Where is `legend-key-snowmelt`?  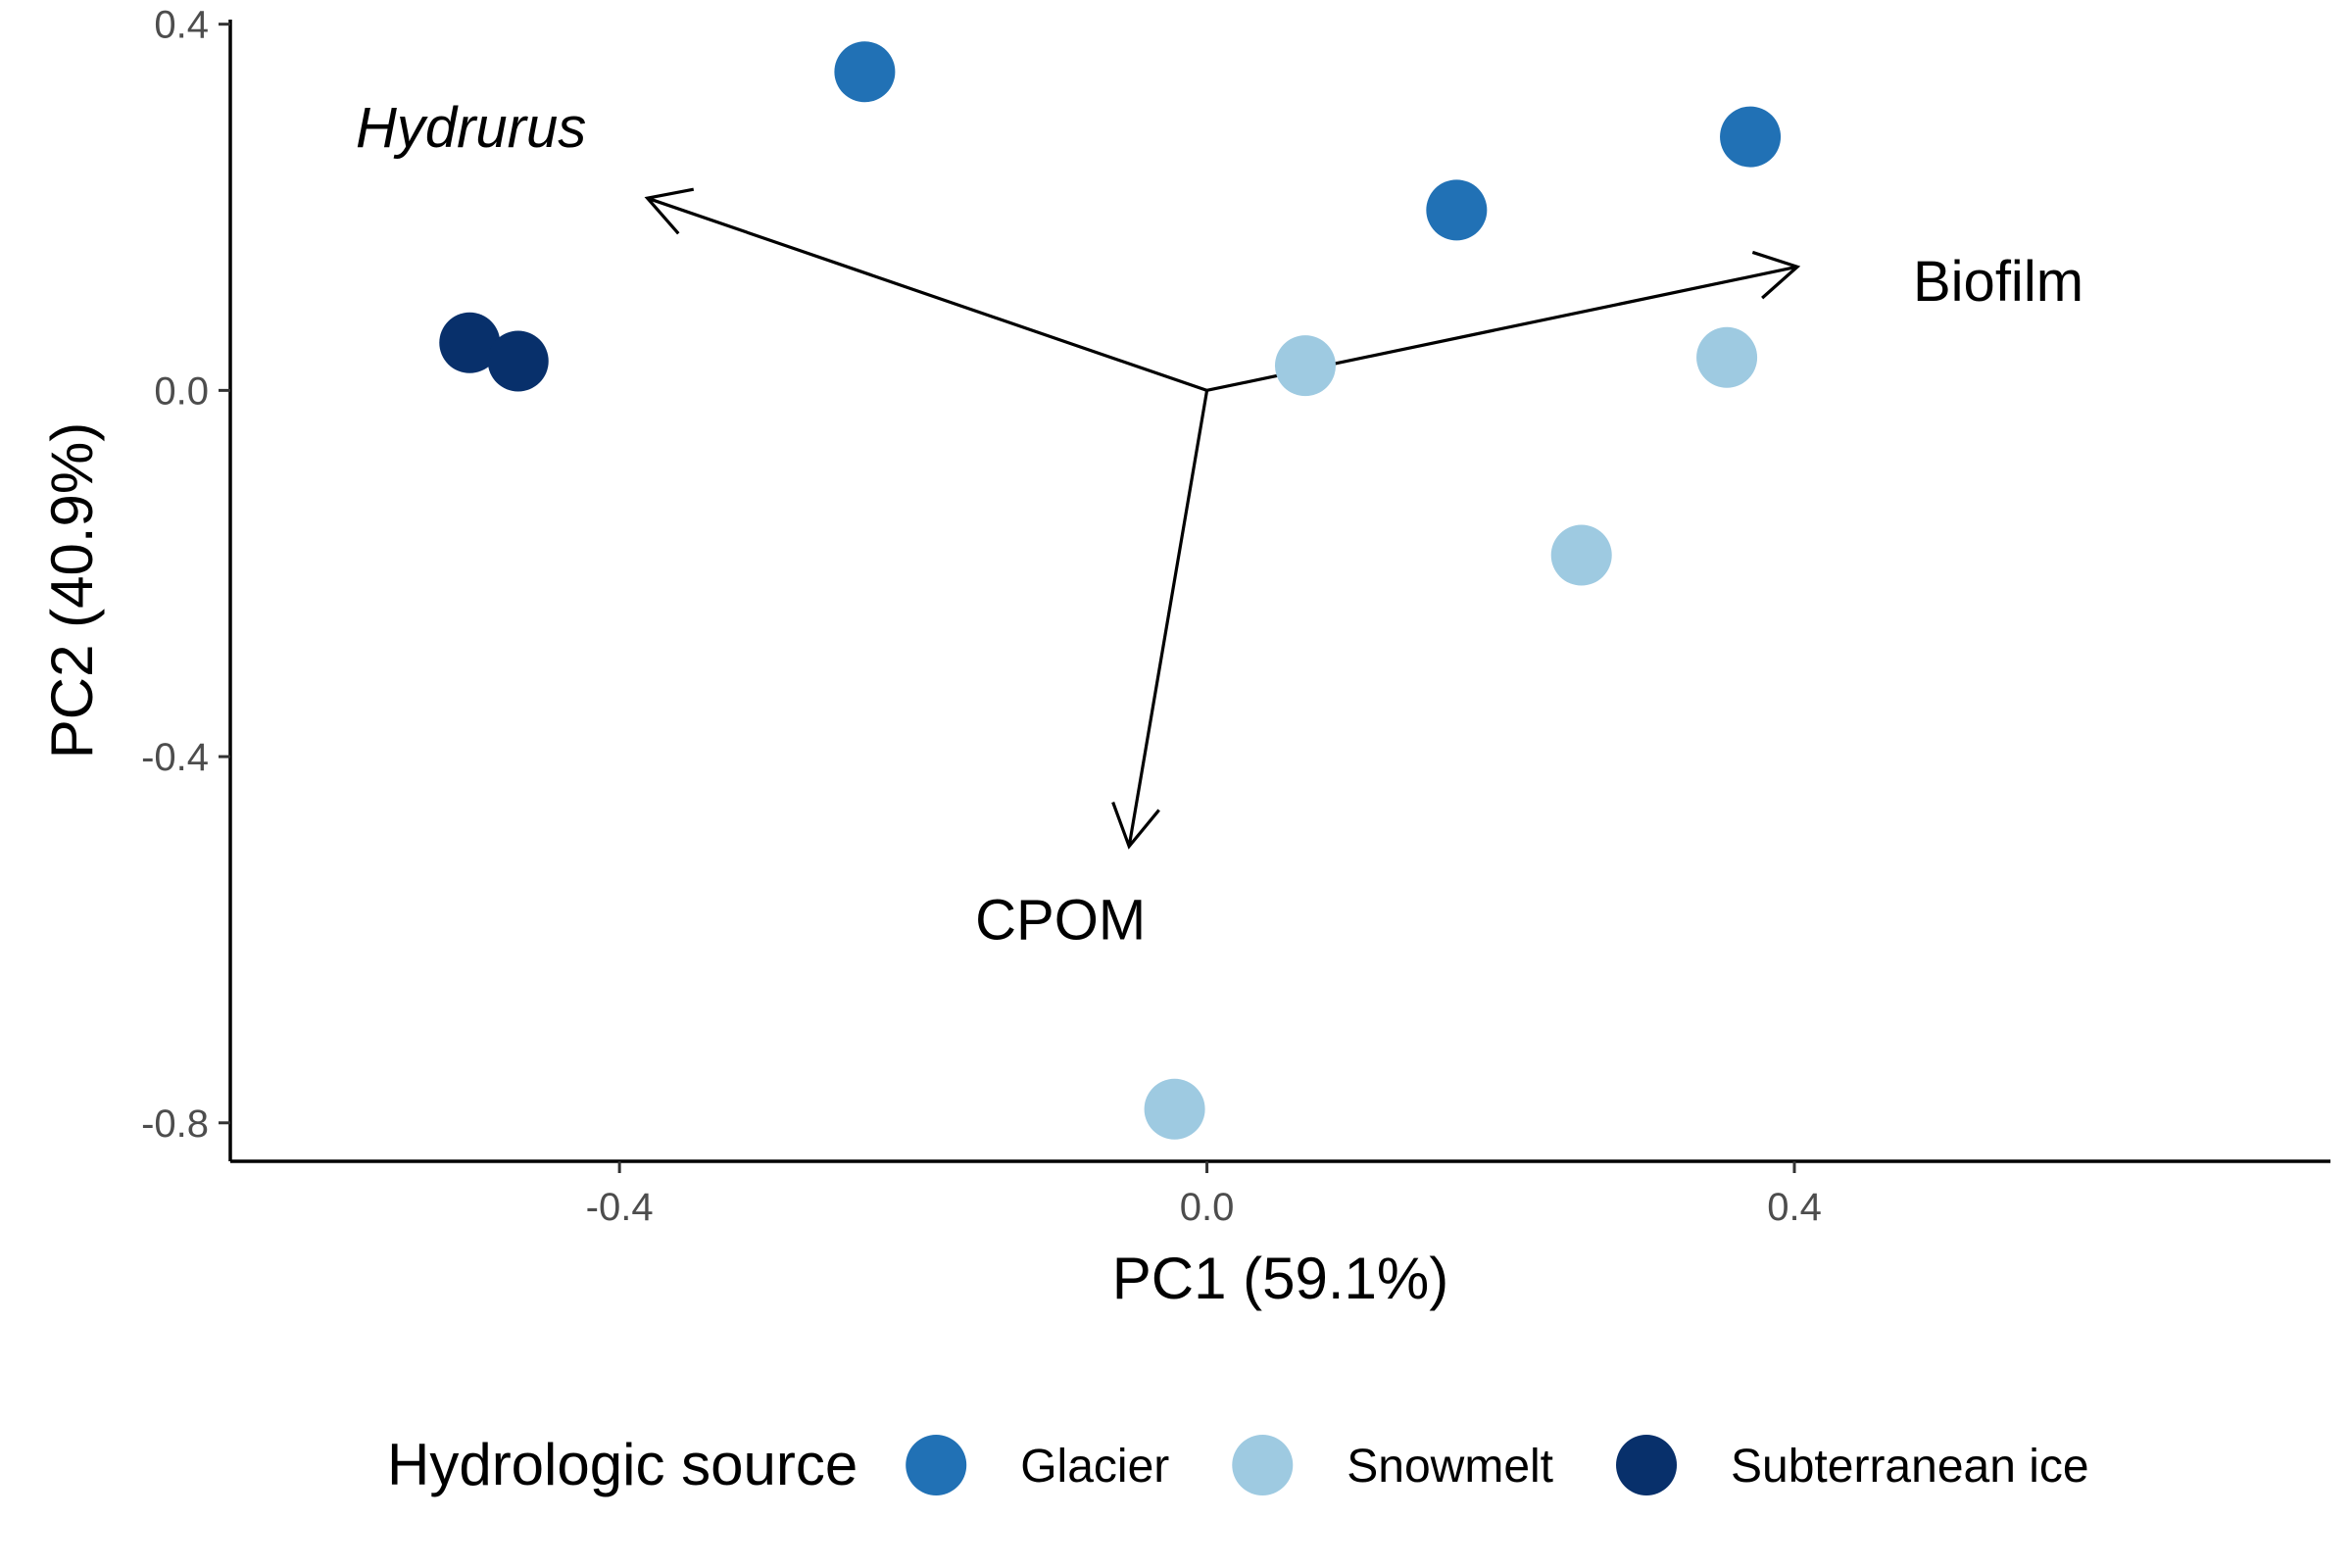 legend-key-snowmelt is located at coordinates (1263, 1465).